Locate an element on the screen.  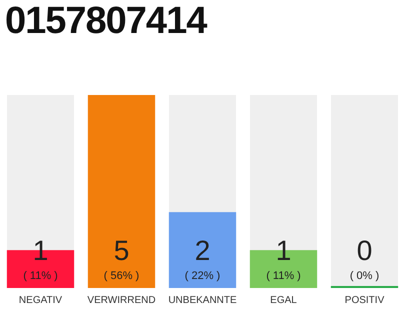
x-tick-label: EGAL is located at coordinates (284, 300).